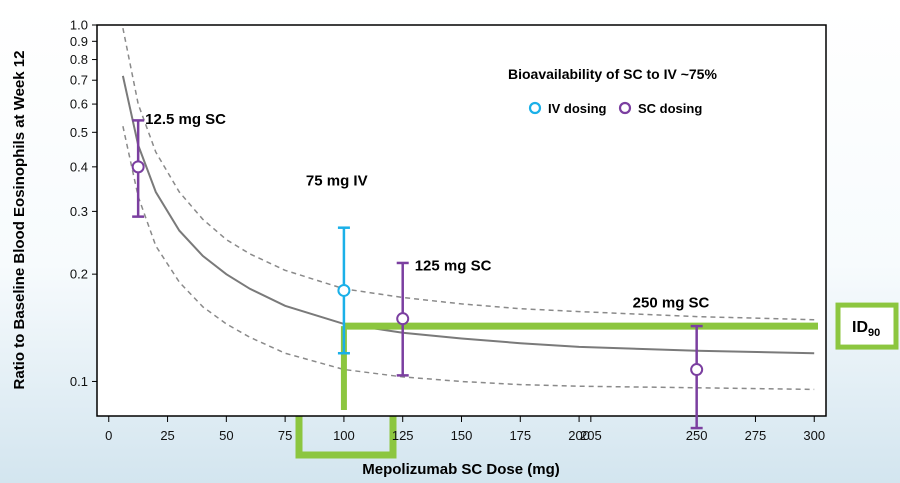  I want to click on y-tick-label: 0.5, so click(79, 132).